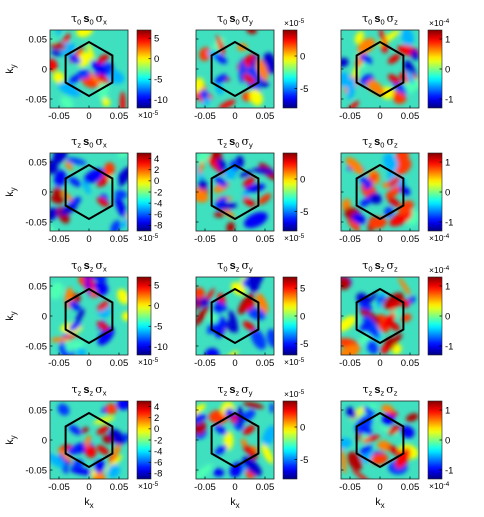 This screenshot has height=517, width=484. Describe the element at coordinates (88, 503) in the screenshot. I see `x-axis-label: kx` at that location.